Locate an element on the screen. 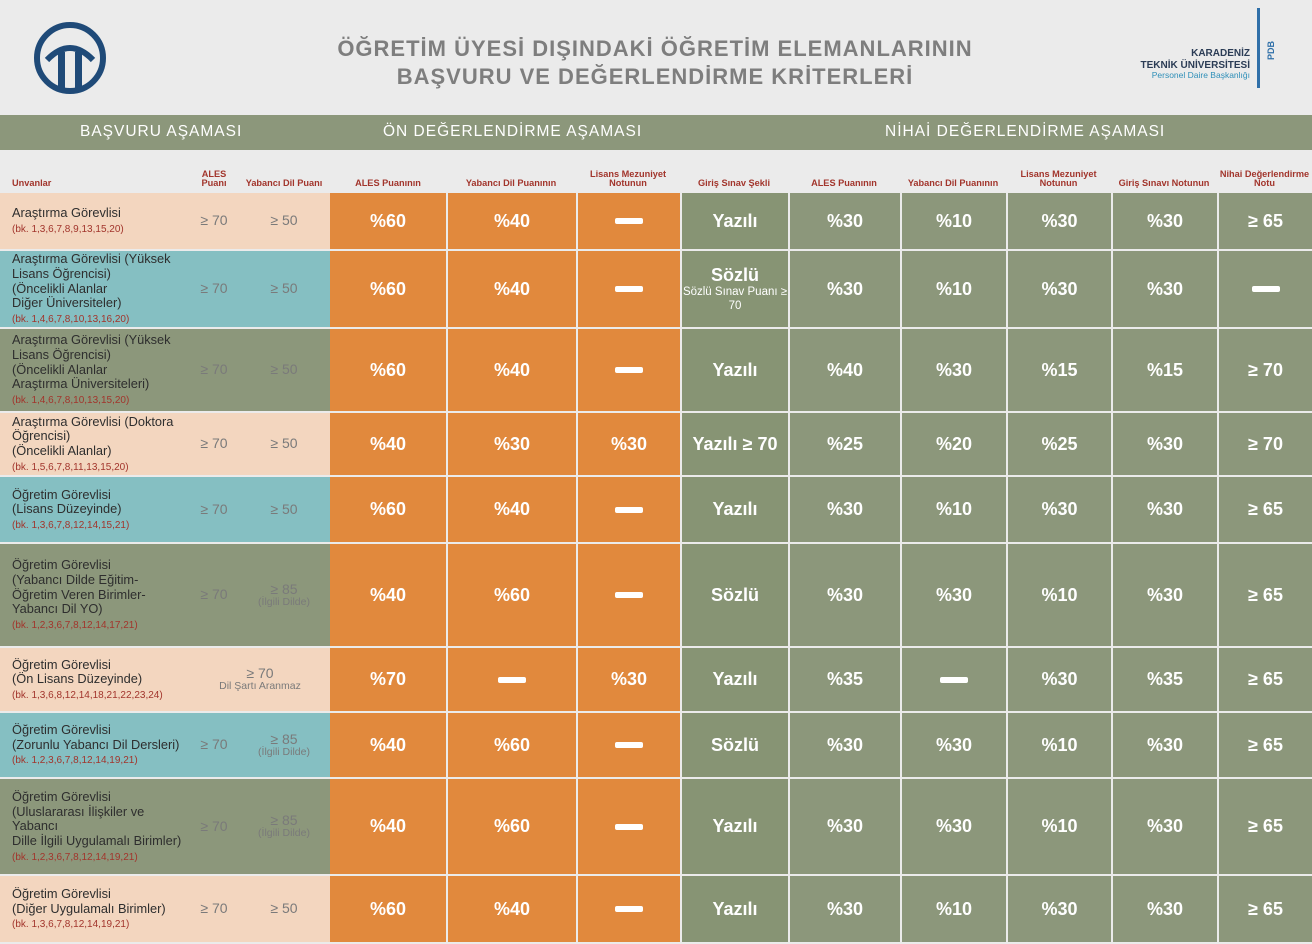 Image resolution: width=1312 pixels, height=944 pixels. giris-sekli-cell: Yazılı is located at coordinates (735, 679).